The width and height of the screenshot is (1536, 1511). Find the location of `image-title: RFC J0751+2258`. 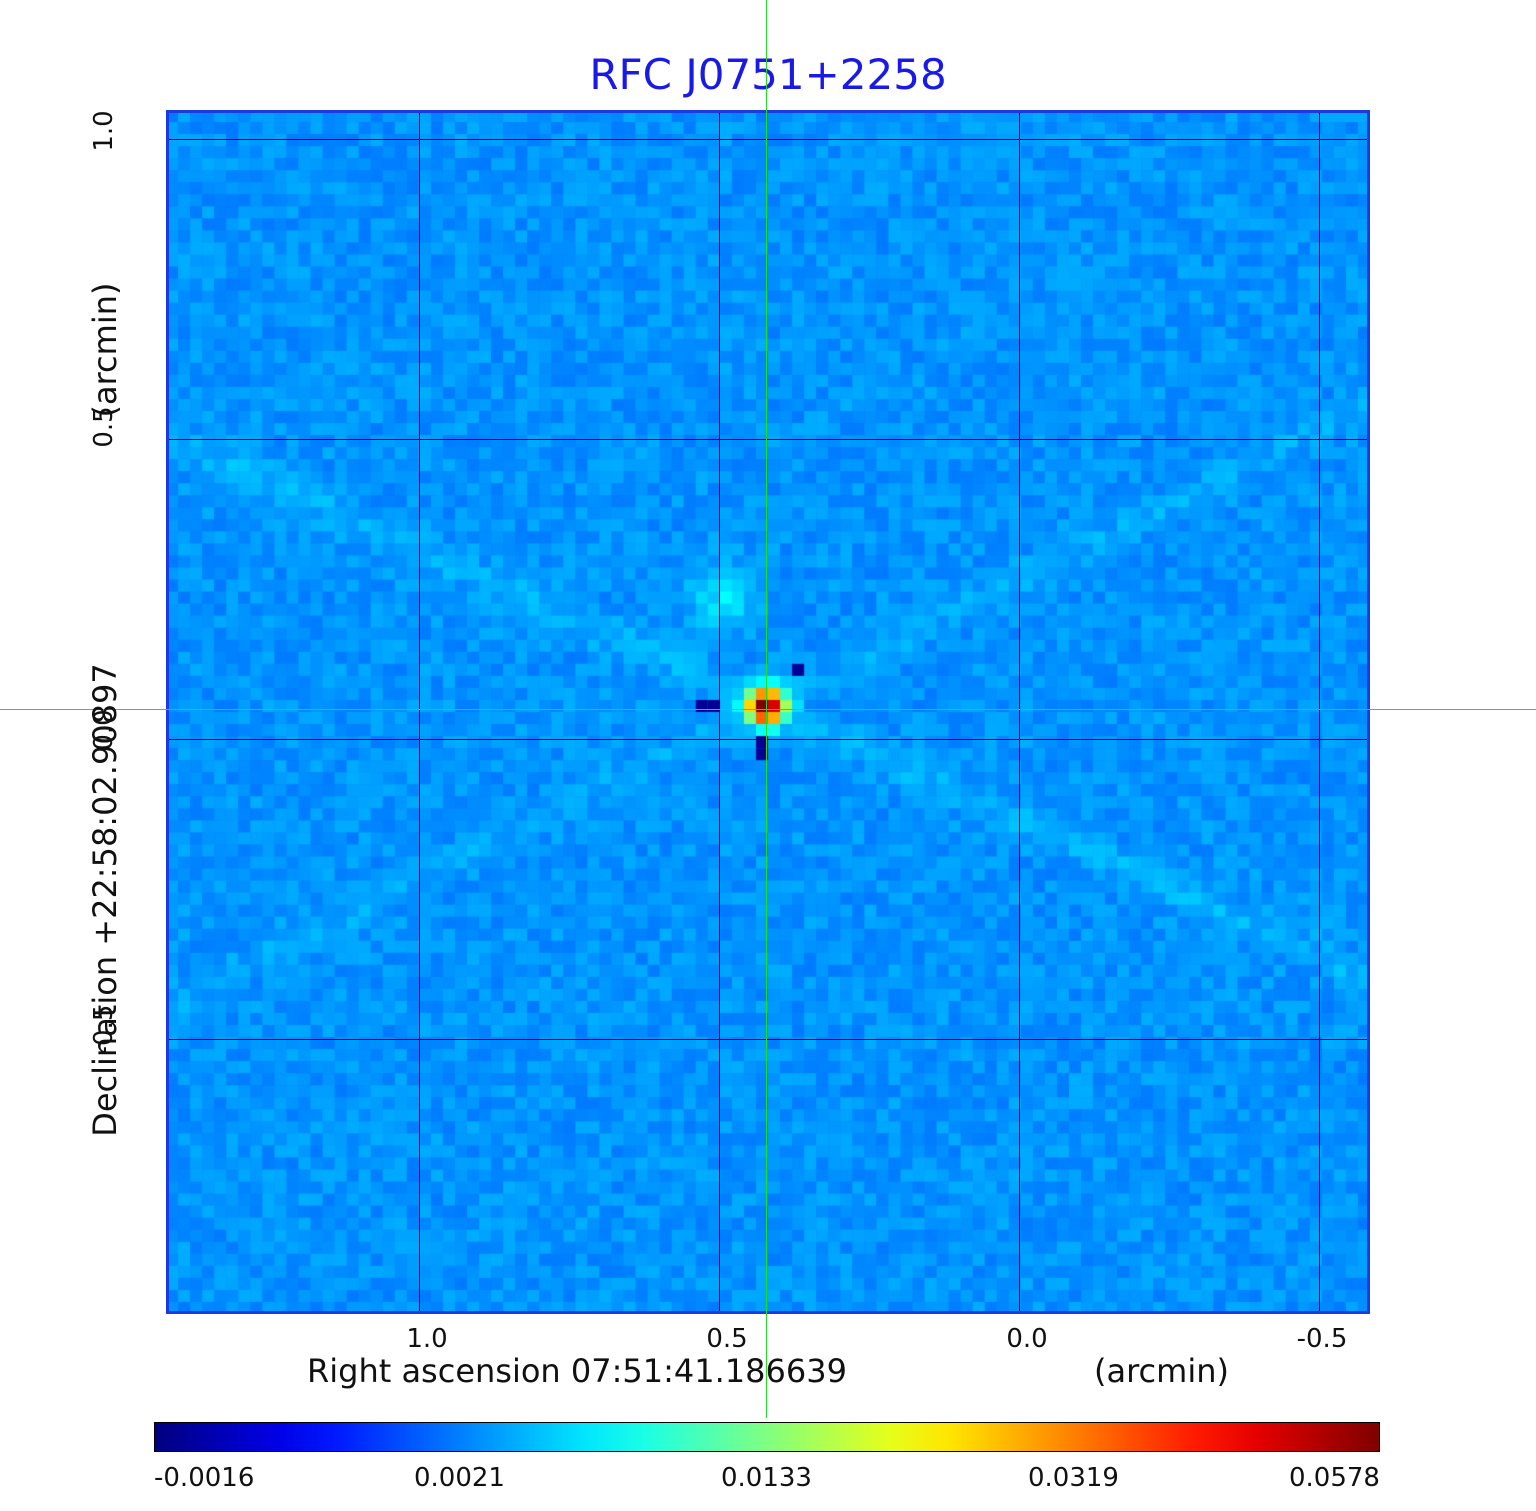

image-title: RFC J0751+2258 is located at coordinates (768, 74).